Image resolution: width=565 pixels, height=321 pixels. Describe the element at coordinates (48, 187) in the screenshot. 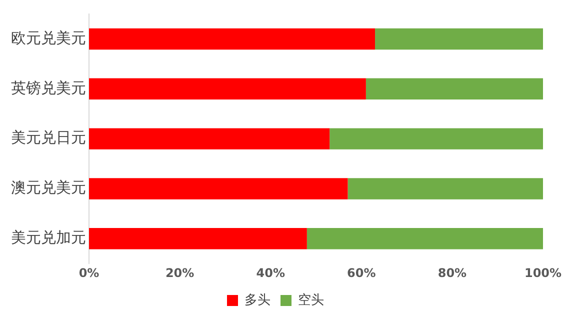

I see `y-tick-label: 澳元兑美元` at that location.